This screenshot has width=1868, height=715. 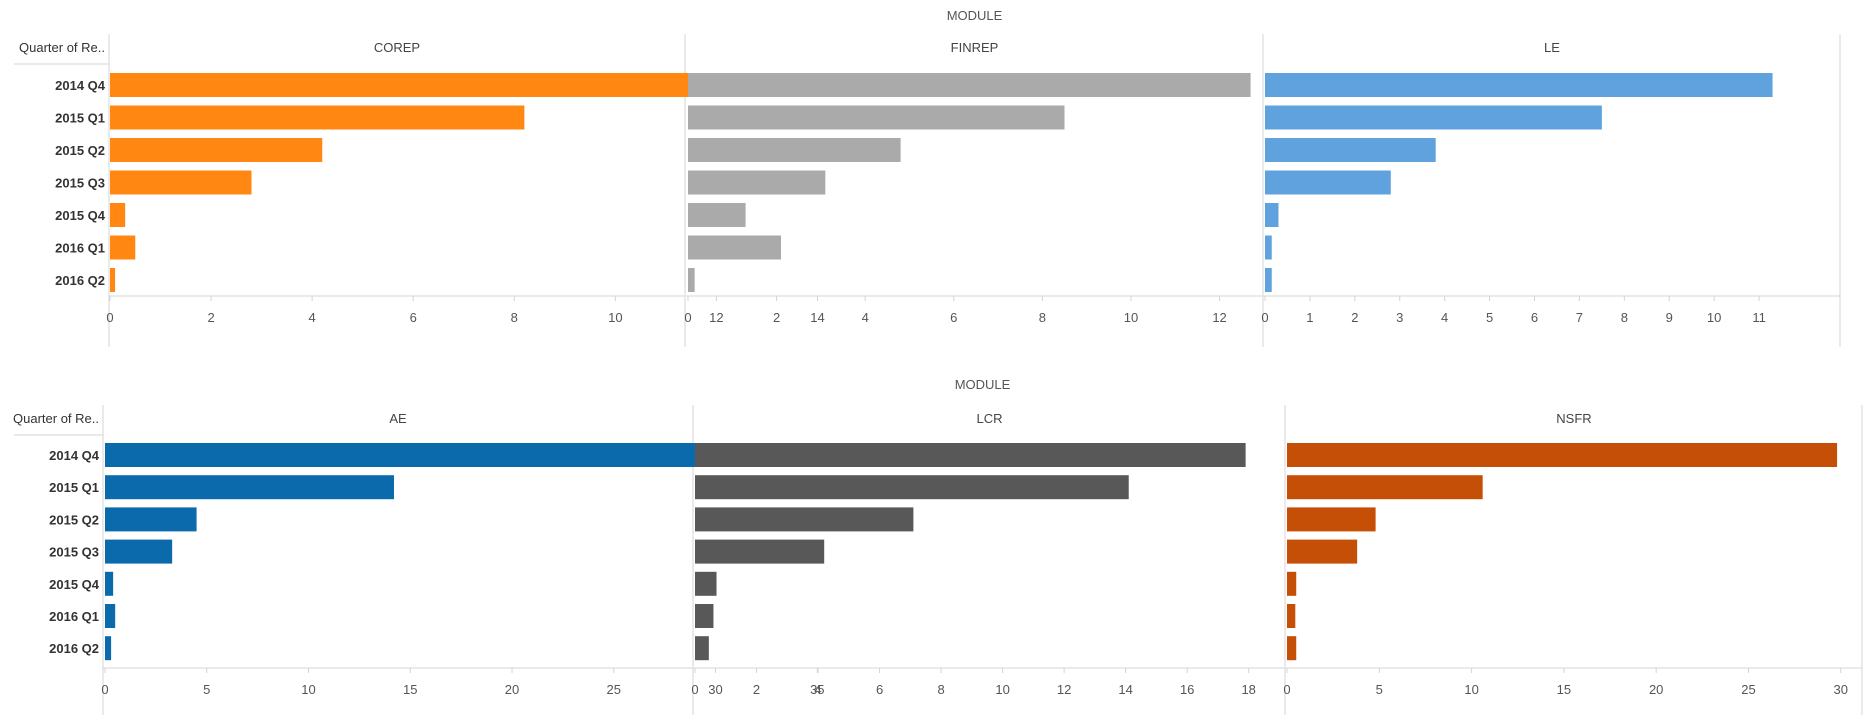 I want to click on category-label: 2016 Q1, so click(x=80, y=248).